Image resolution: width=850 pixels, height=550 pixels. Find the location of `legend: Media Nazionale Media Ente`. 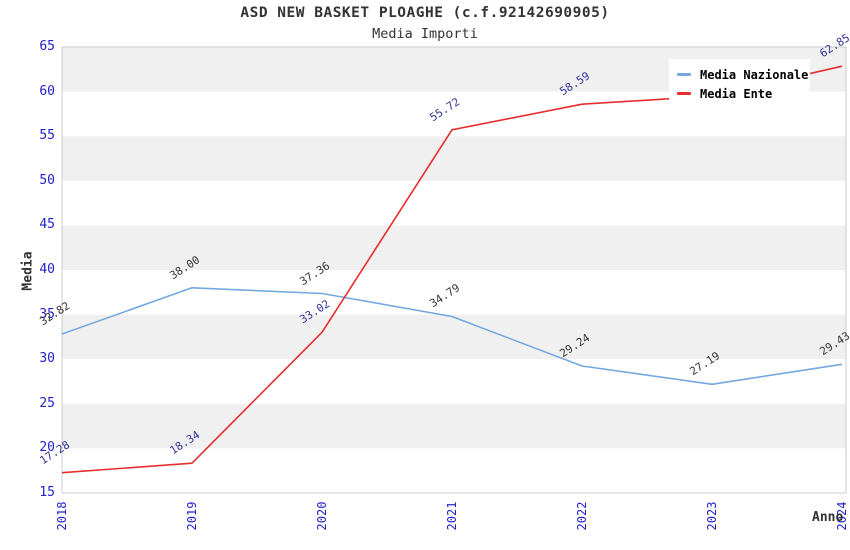

legend: Media Nazionale Media Ente is located at coordinates (739, 84).